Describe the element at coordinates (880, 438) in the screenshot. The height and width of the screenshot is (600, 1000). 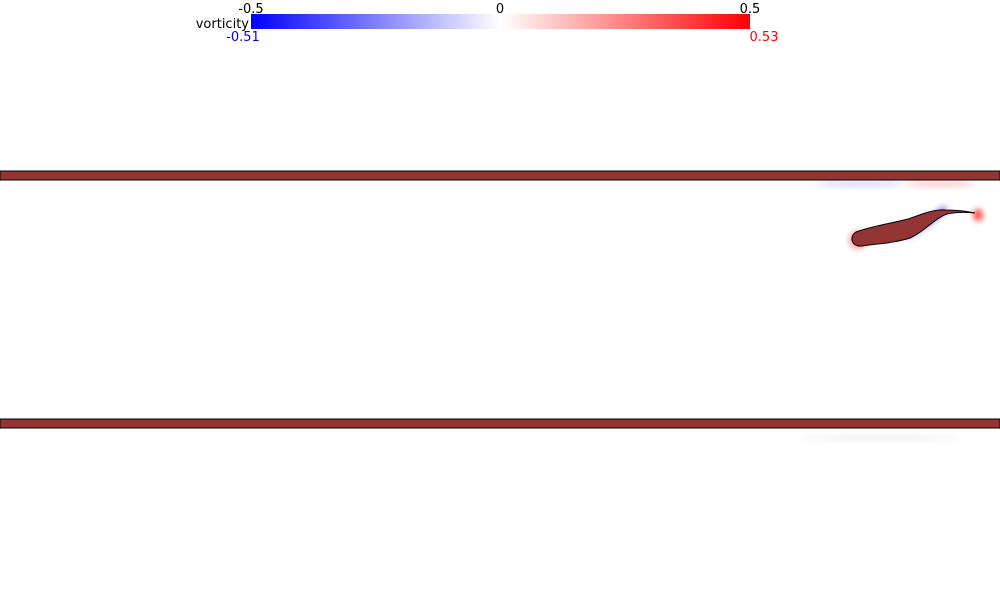
I see `wall-vorticity-lower` at that location.